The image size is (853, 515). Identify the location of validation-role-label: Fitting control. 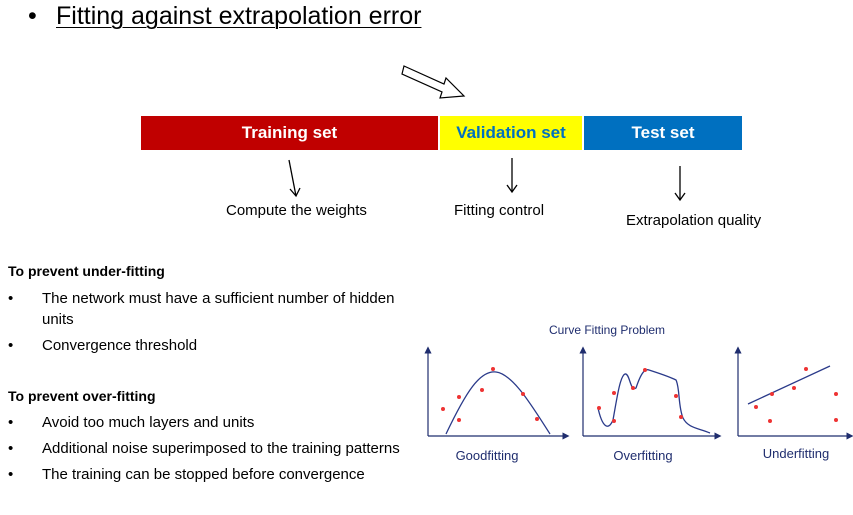
(499, 210).